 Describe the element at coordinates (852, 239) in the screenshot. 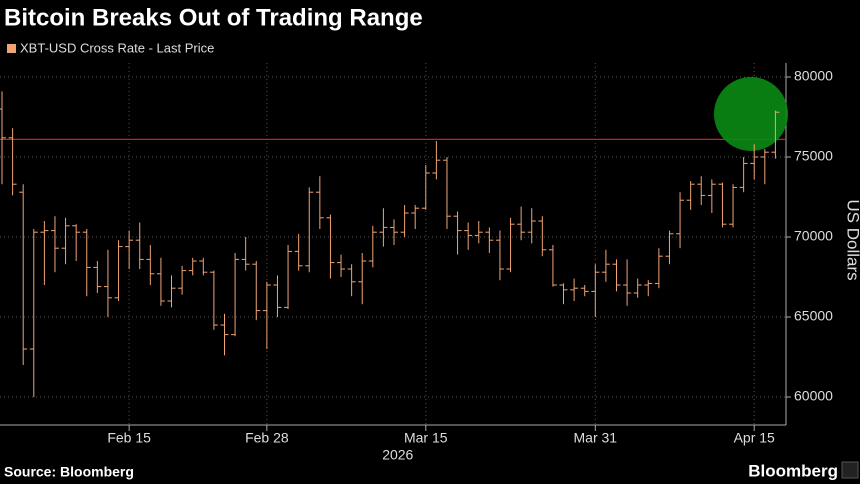

I see `y-axis-label: US Dollars` at that location.